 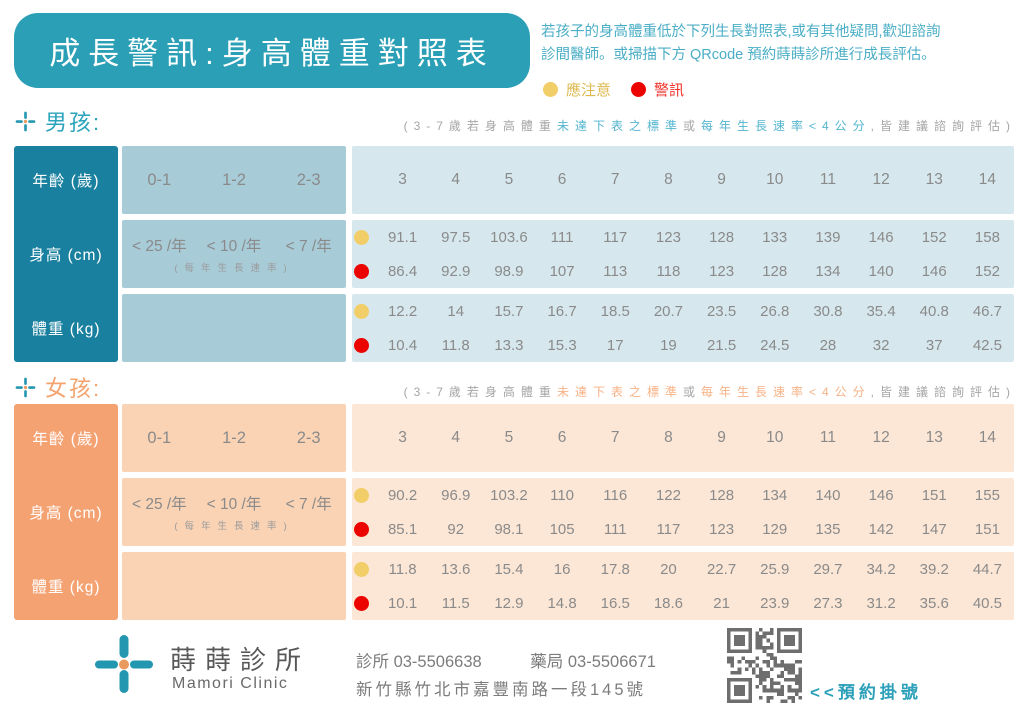 What do you see at coordinates (828, 311) in the screenshot?
I see `value-cell: 30.8` at bounding box center [828, 311].